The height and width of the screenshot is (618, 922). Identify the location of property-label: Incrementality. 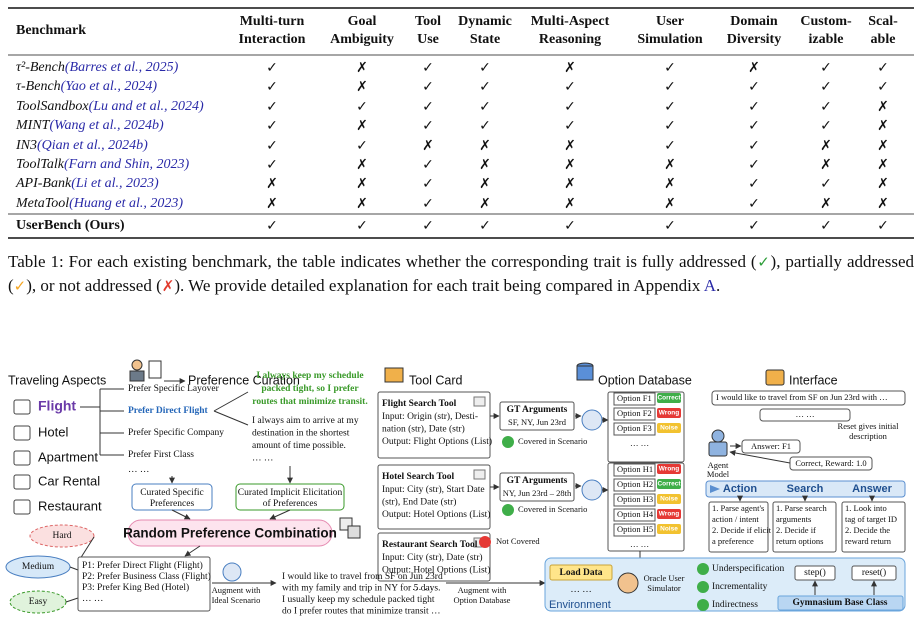
(740, 587).